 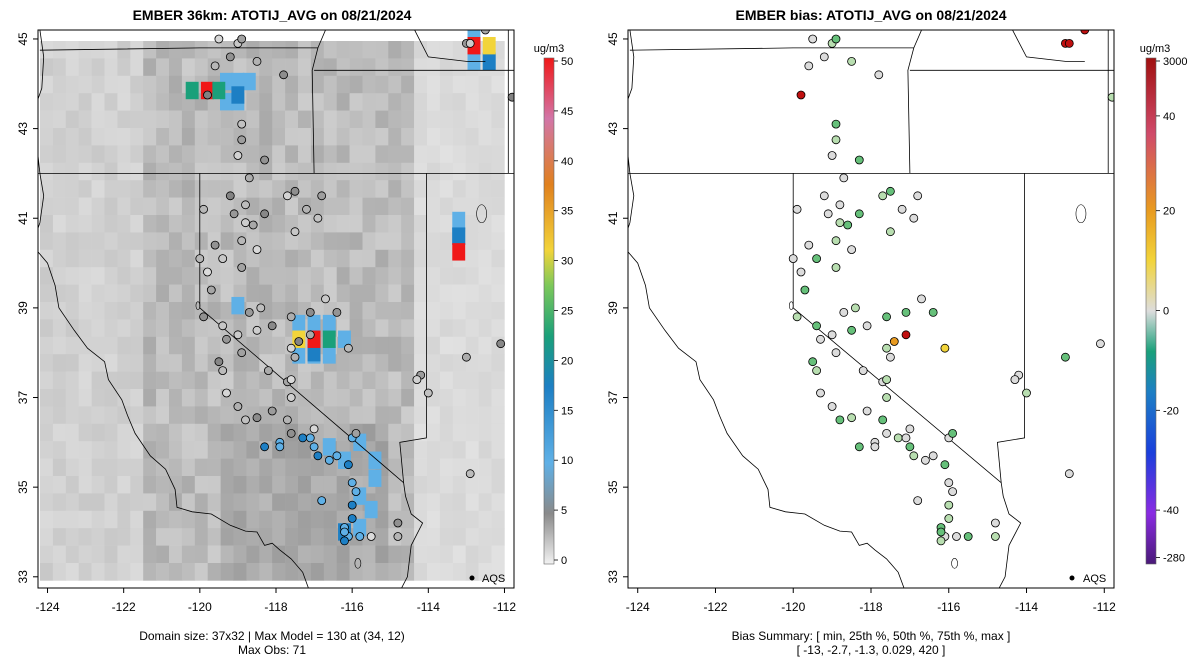 What do you see at coordinates (1174, 559) in the screenshot?
I see `colorbar-tick-label: -280` at bounding box center [1174, 559].